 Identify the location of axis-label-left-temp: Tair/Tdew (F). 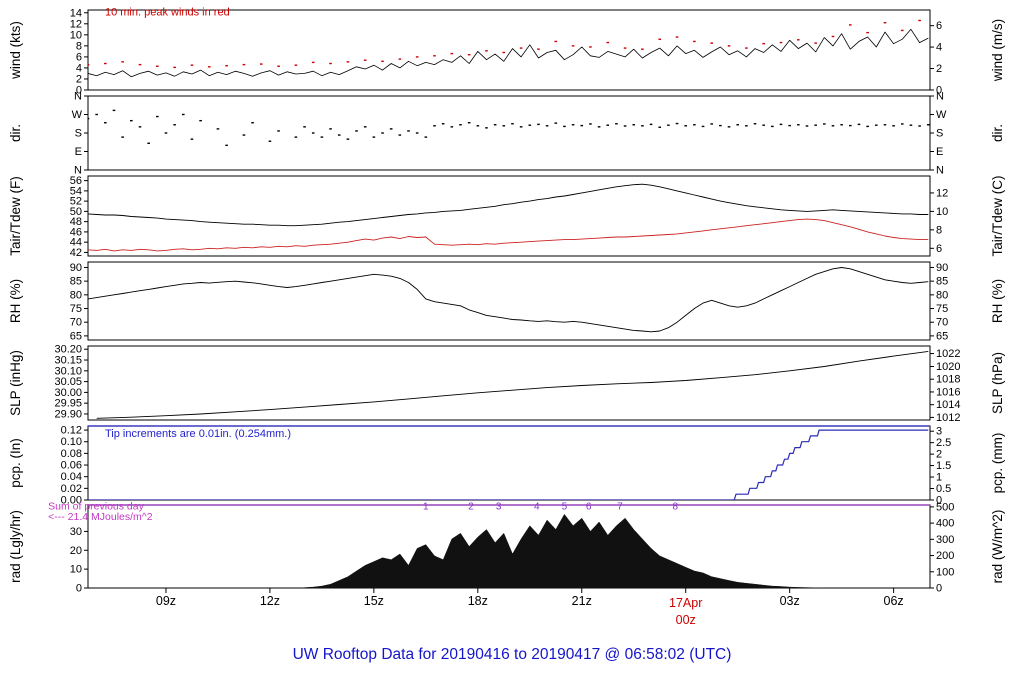
(15, 216).